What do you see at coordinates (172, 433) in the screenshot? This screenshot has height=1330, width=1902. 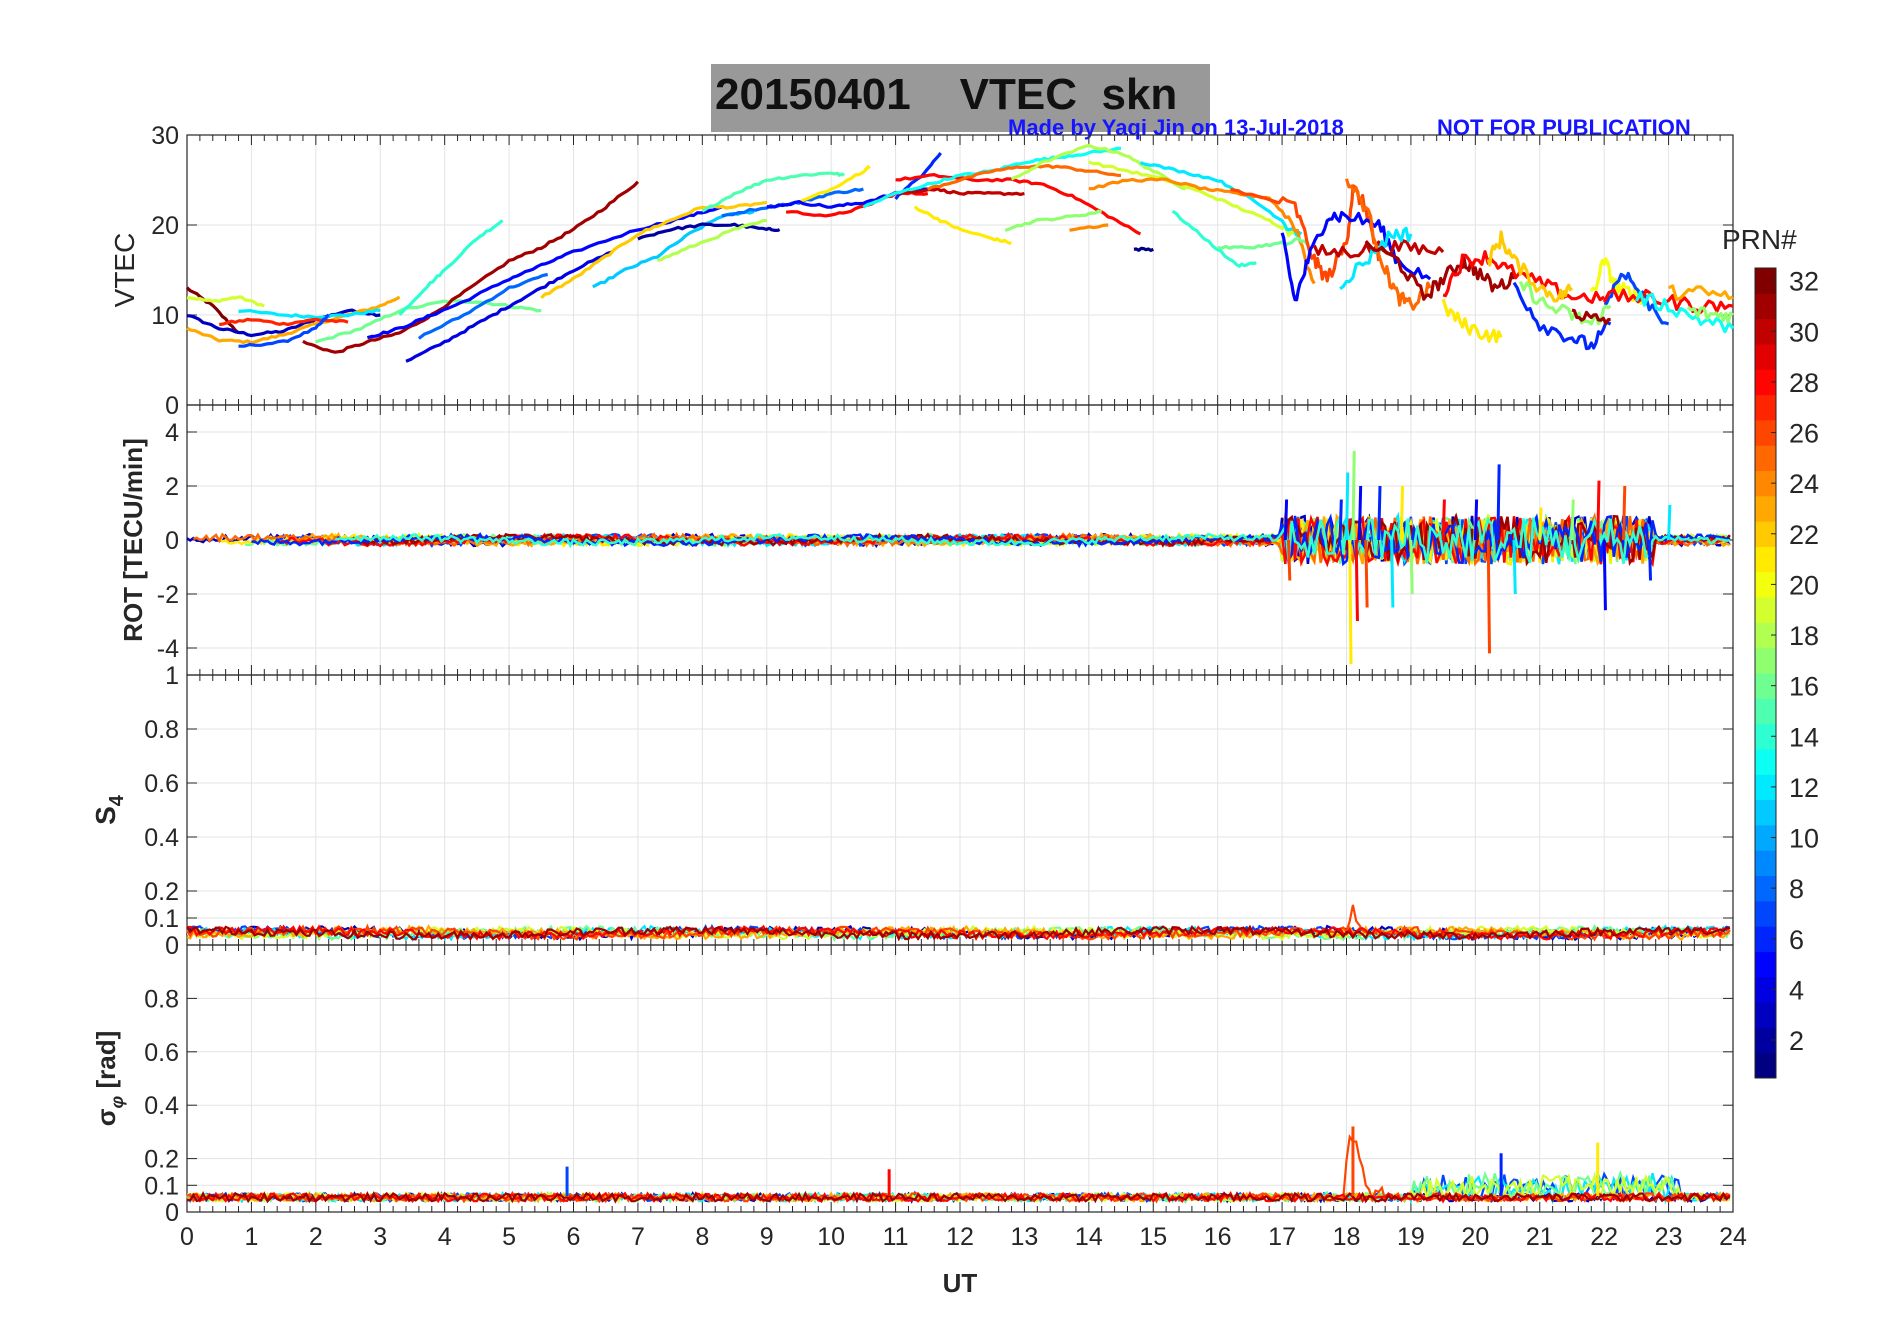 I see `y-tick-label: 4` at bounding box center [172, 433].